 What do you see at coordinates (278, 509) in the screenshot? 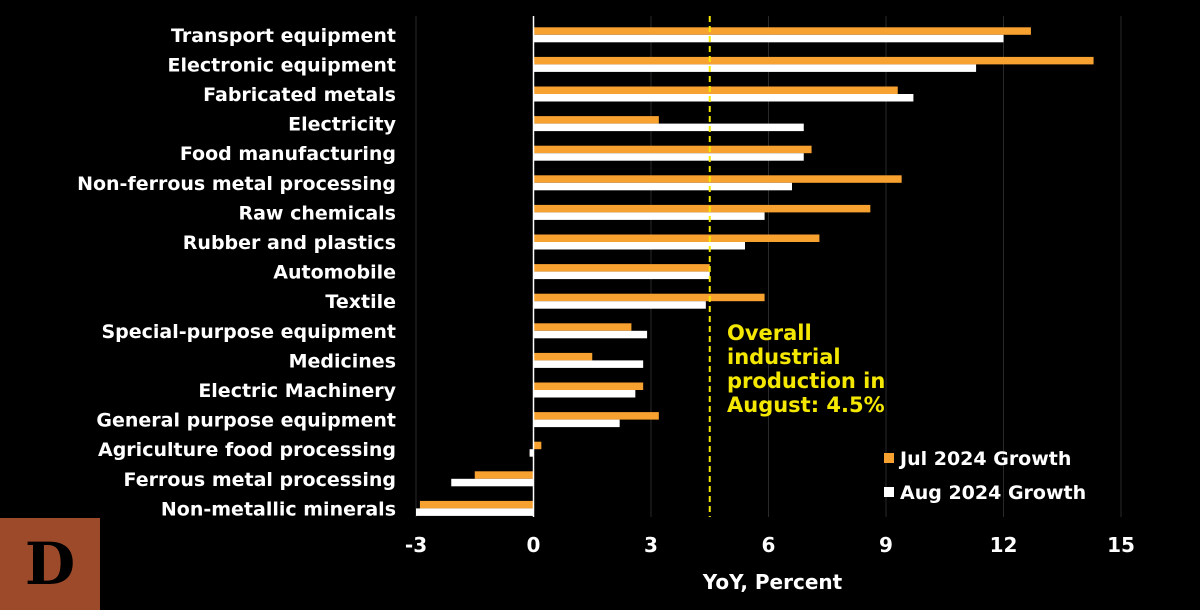
I see `category-label: Non-metallic minerals` at bounding box center [278, 509].